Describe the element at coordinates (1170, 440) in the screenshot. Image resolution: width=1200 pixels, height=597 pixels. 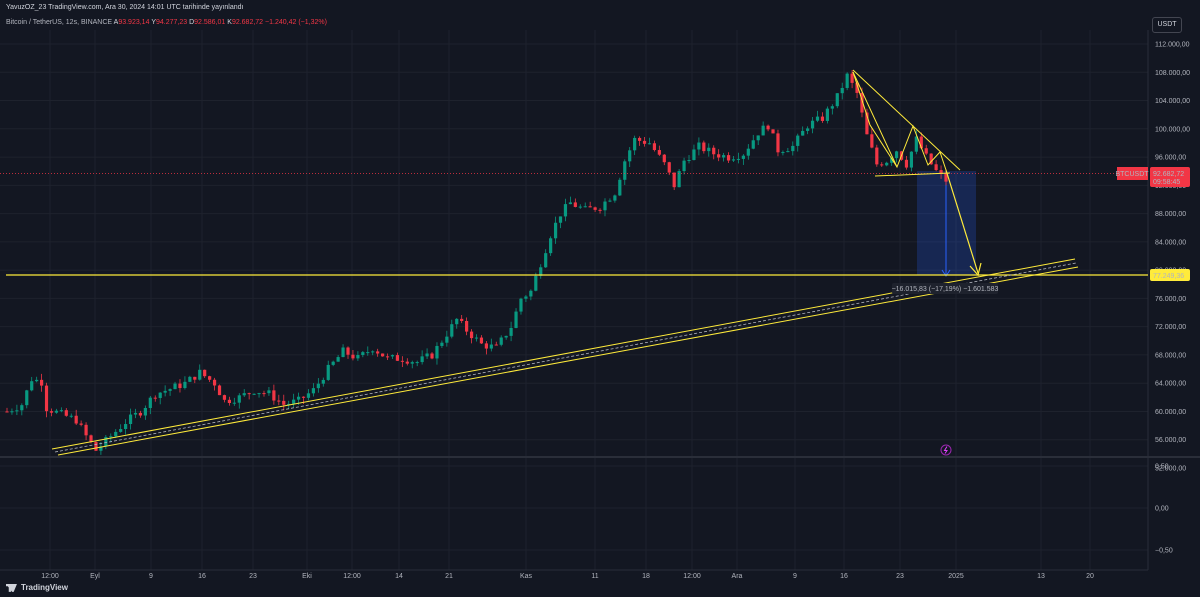
I see `price-tick-label: 56.000,00` at that location.